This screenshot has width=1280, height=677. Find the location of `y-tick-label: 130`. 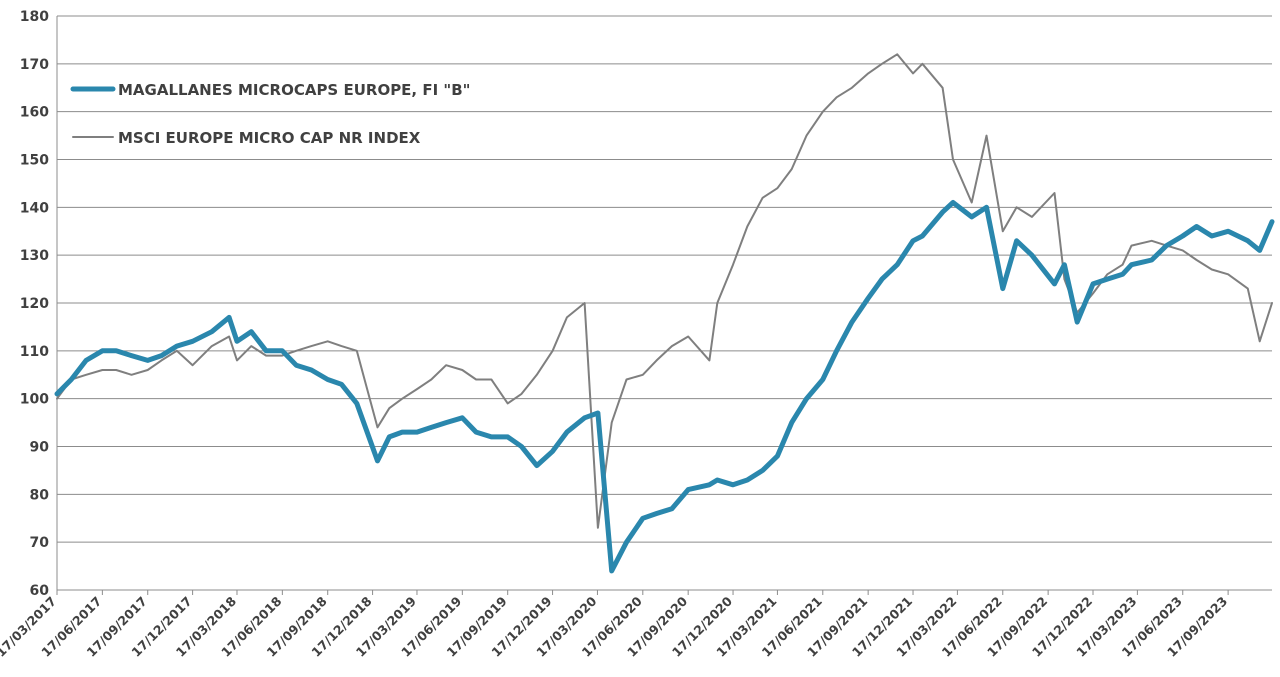

y-tick-label: 130 is located at coordinates (34, 256).